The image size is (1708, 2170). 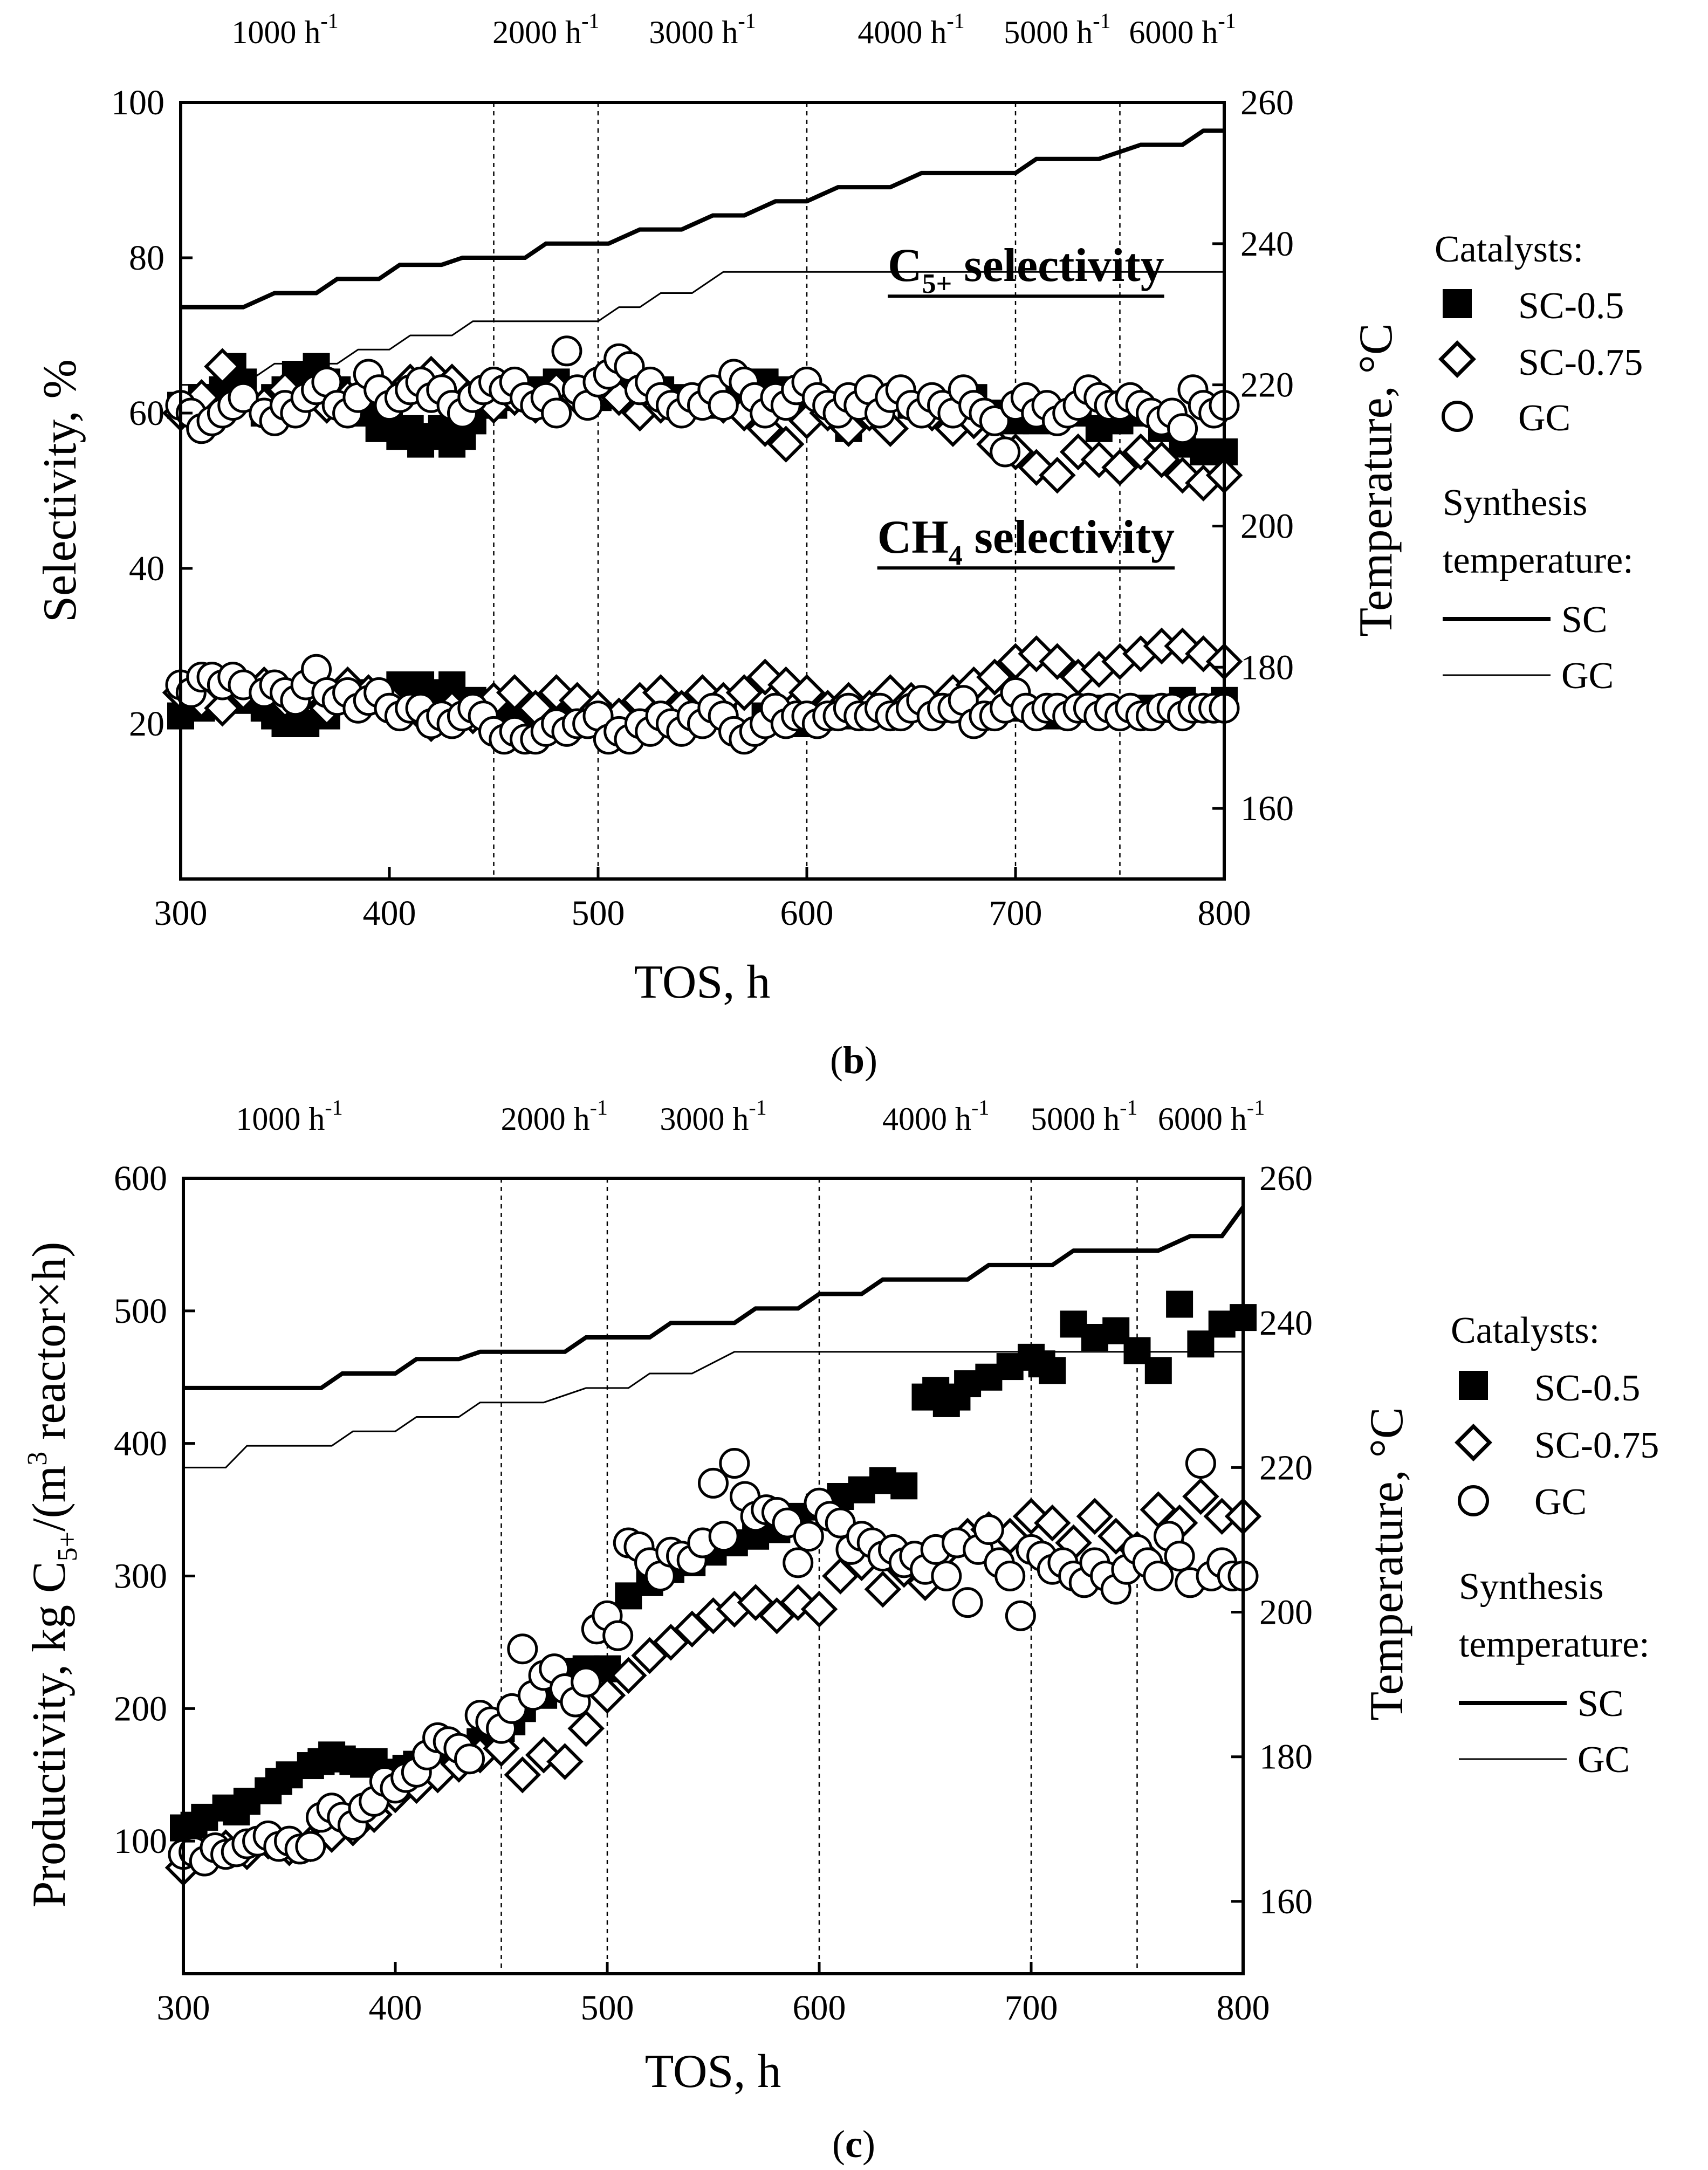 What do you see at coordinates (1587, 1388) in the screenshot?
I see `c-legend-sc05-label: SC-0.5` at bounding box center [1587, 1388].